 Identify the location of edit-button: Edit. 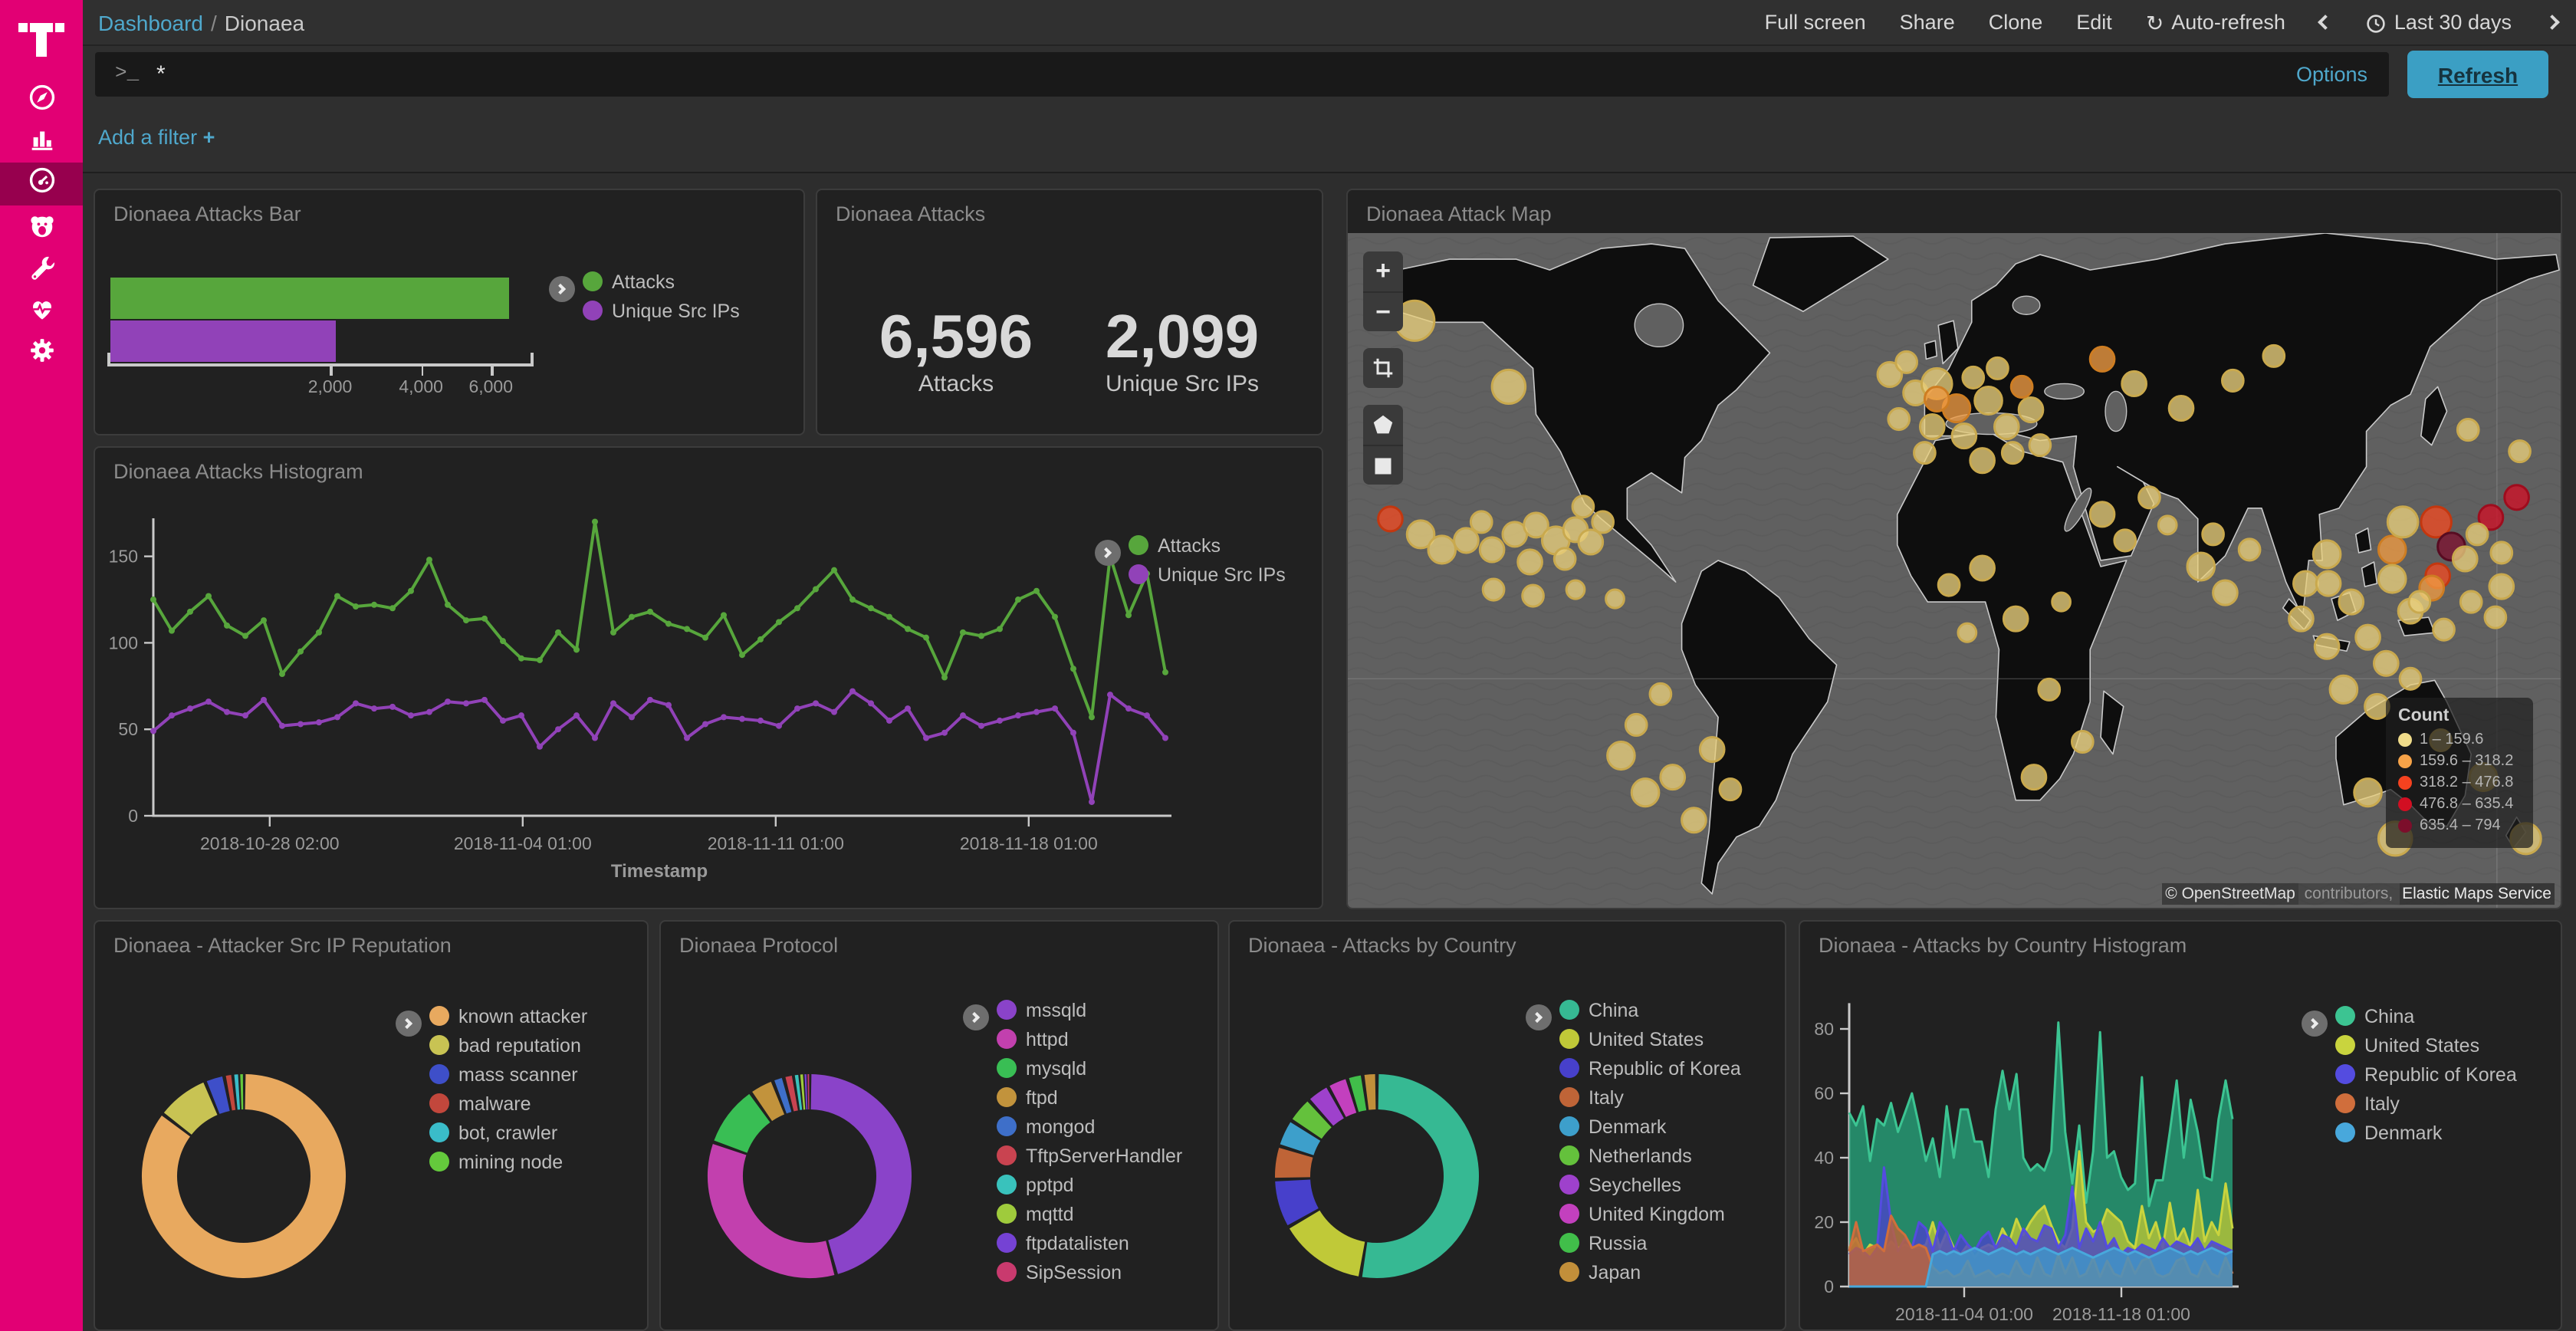
(2094, 22).